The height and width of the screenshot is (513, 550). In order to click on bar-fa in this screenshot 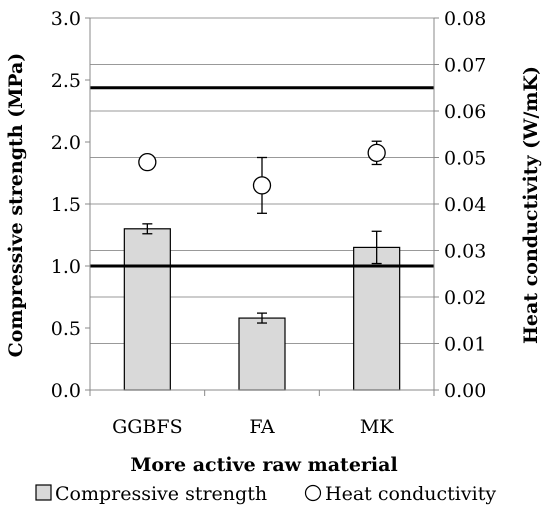, I will do `click(262, 354)`.